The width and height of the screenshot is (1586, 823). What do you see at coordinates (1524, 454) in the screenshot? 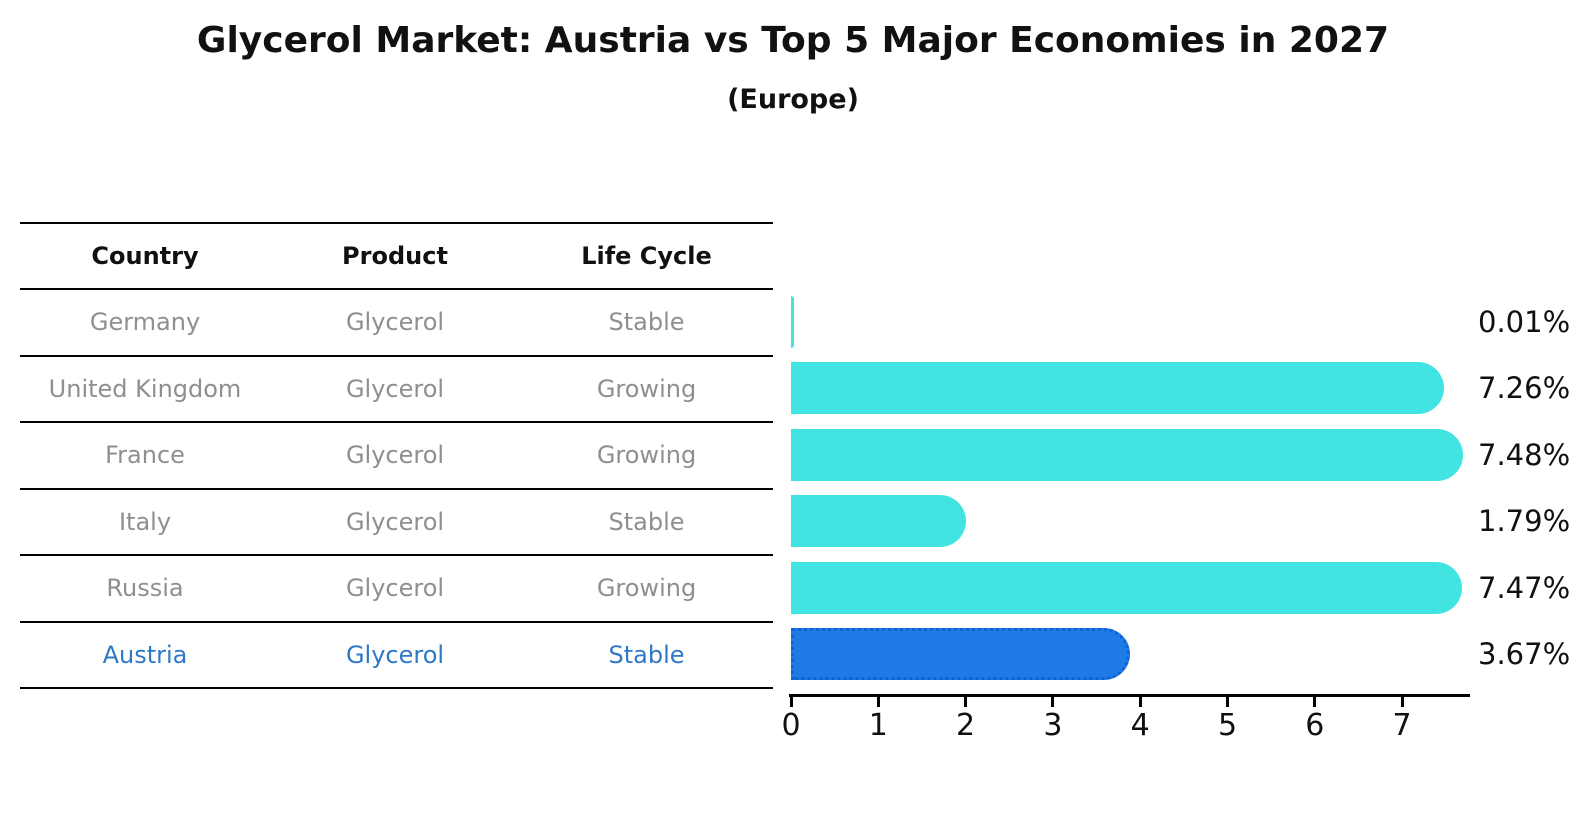
I see `value-label-france: 7.48%` at bounding box center [1524, 454].